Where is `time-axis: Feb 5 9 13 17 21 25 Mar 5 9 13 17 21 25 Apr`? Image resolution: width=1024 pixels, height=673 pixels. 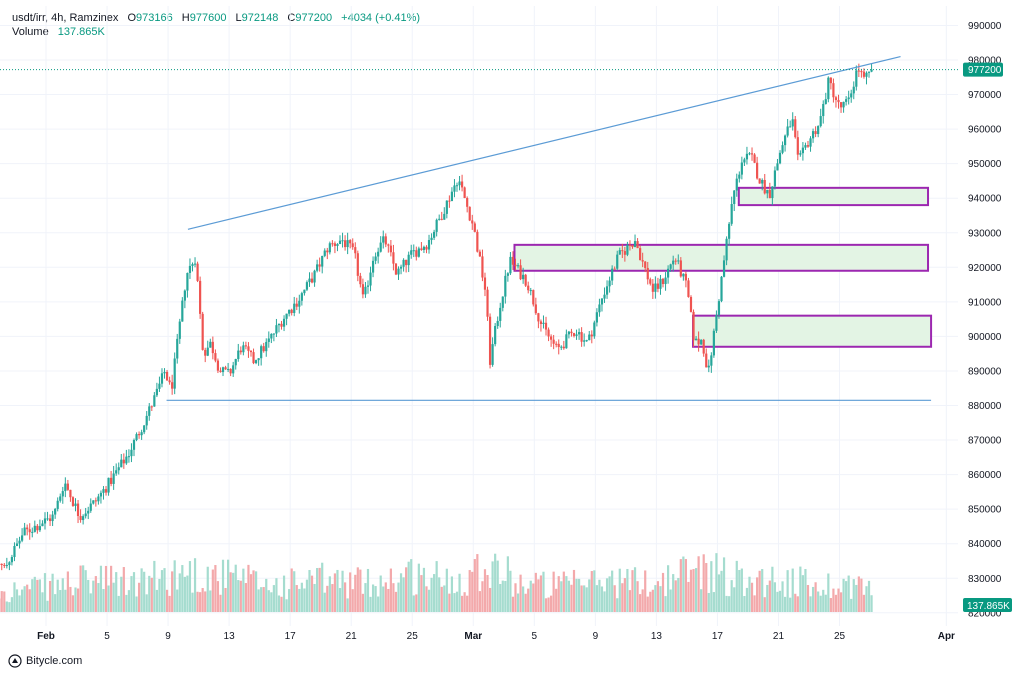
time-axis: Feb 5 9 13 17 21 25 Mar 5 9 13 17 21 25 Apr is located at coordinates (496, 636).